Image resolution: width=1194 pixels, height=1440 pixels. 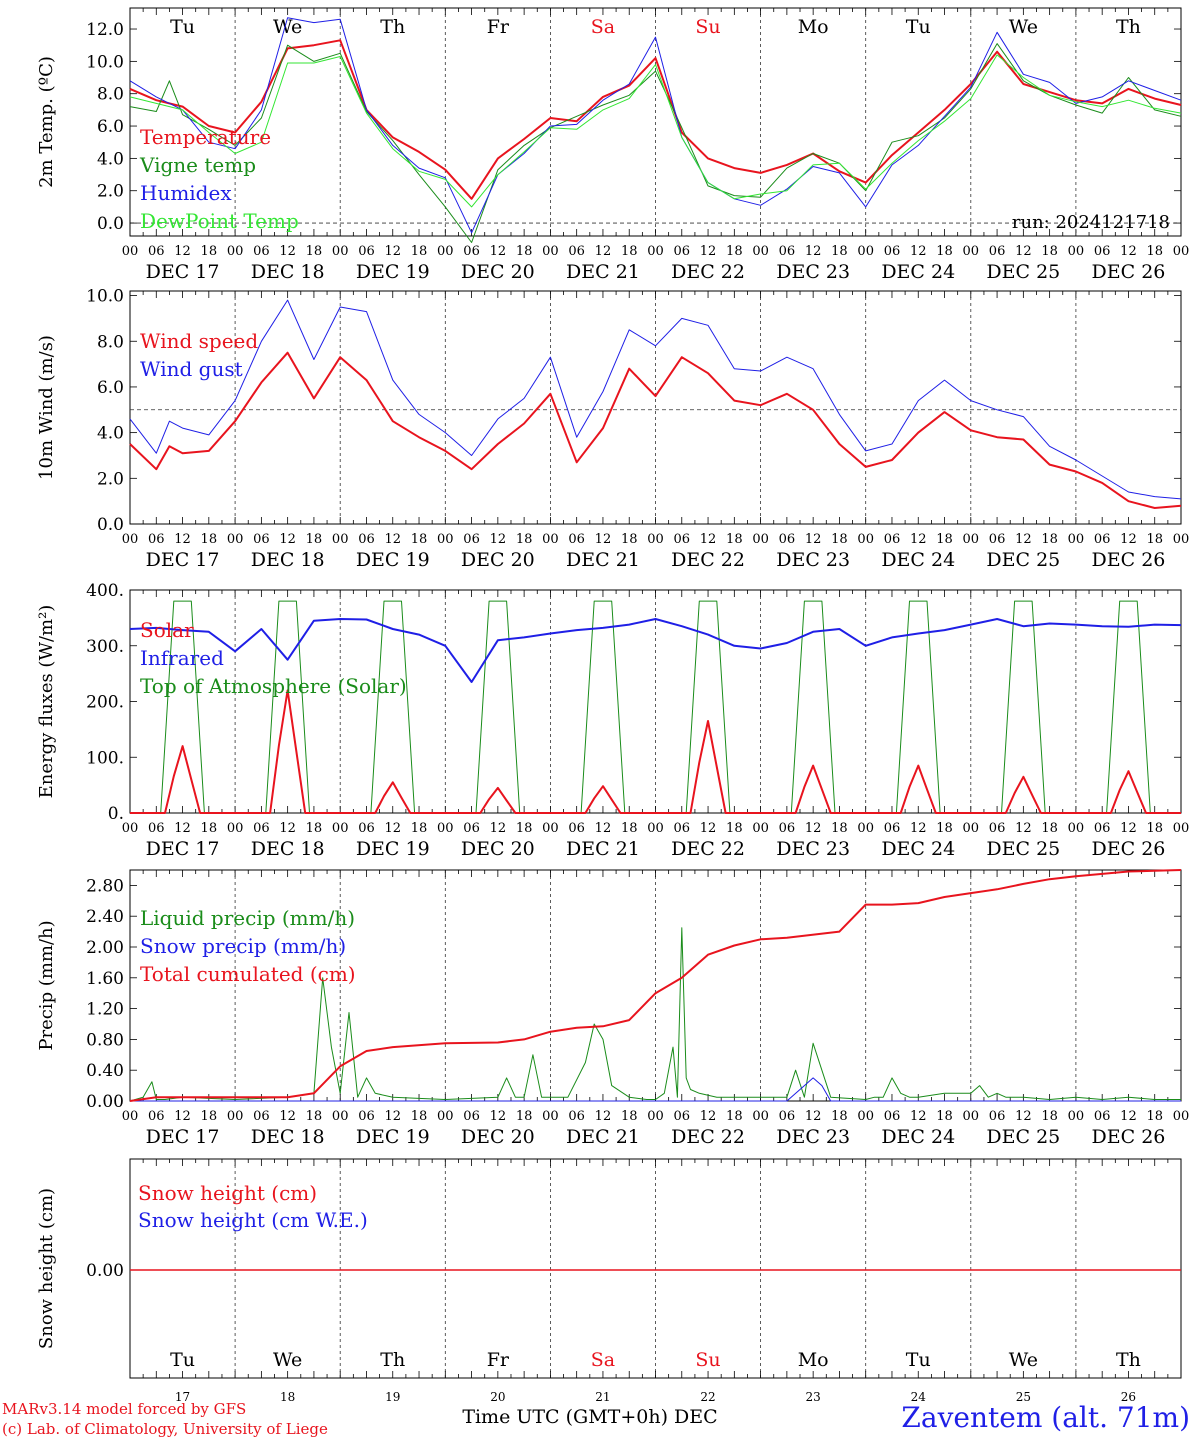 What do you see at coordinates (183, 849) in the screenshot?
I see `date-label: DEC 17` at bounding box center [183, 849].